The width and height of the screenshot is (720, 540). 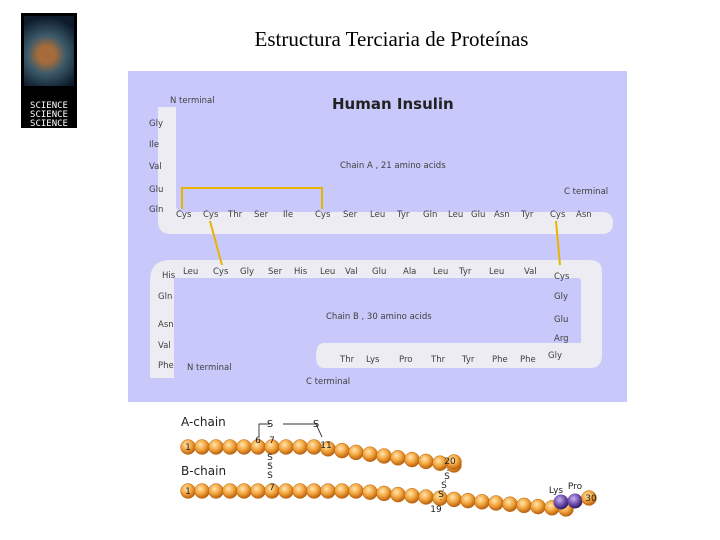 What do you see at coordinates (49, 51) in the screenshot?
I see `nebula-image` at bounding box center [49, 51].